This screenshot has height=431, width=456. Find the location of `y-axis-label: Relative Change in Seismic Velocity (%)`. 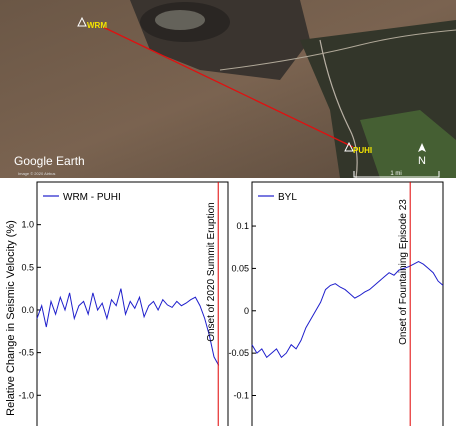

y-axis-label: Relative Change in Seismic Velocity (%) is located at coordinates (11, 318).